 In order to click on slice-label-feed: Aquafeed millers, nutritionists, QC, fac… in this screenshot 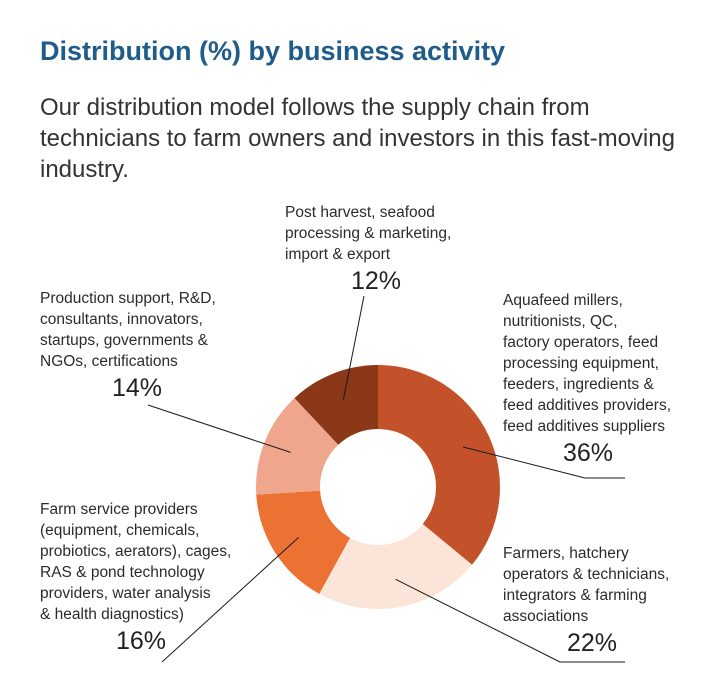, I will do `click(587, 379)`.